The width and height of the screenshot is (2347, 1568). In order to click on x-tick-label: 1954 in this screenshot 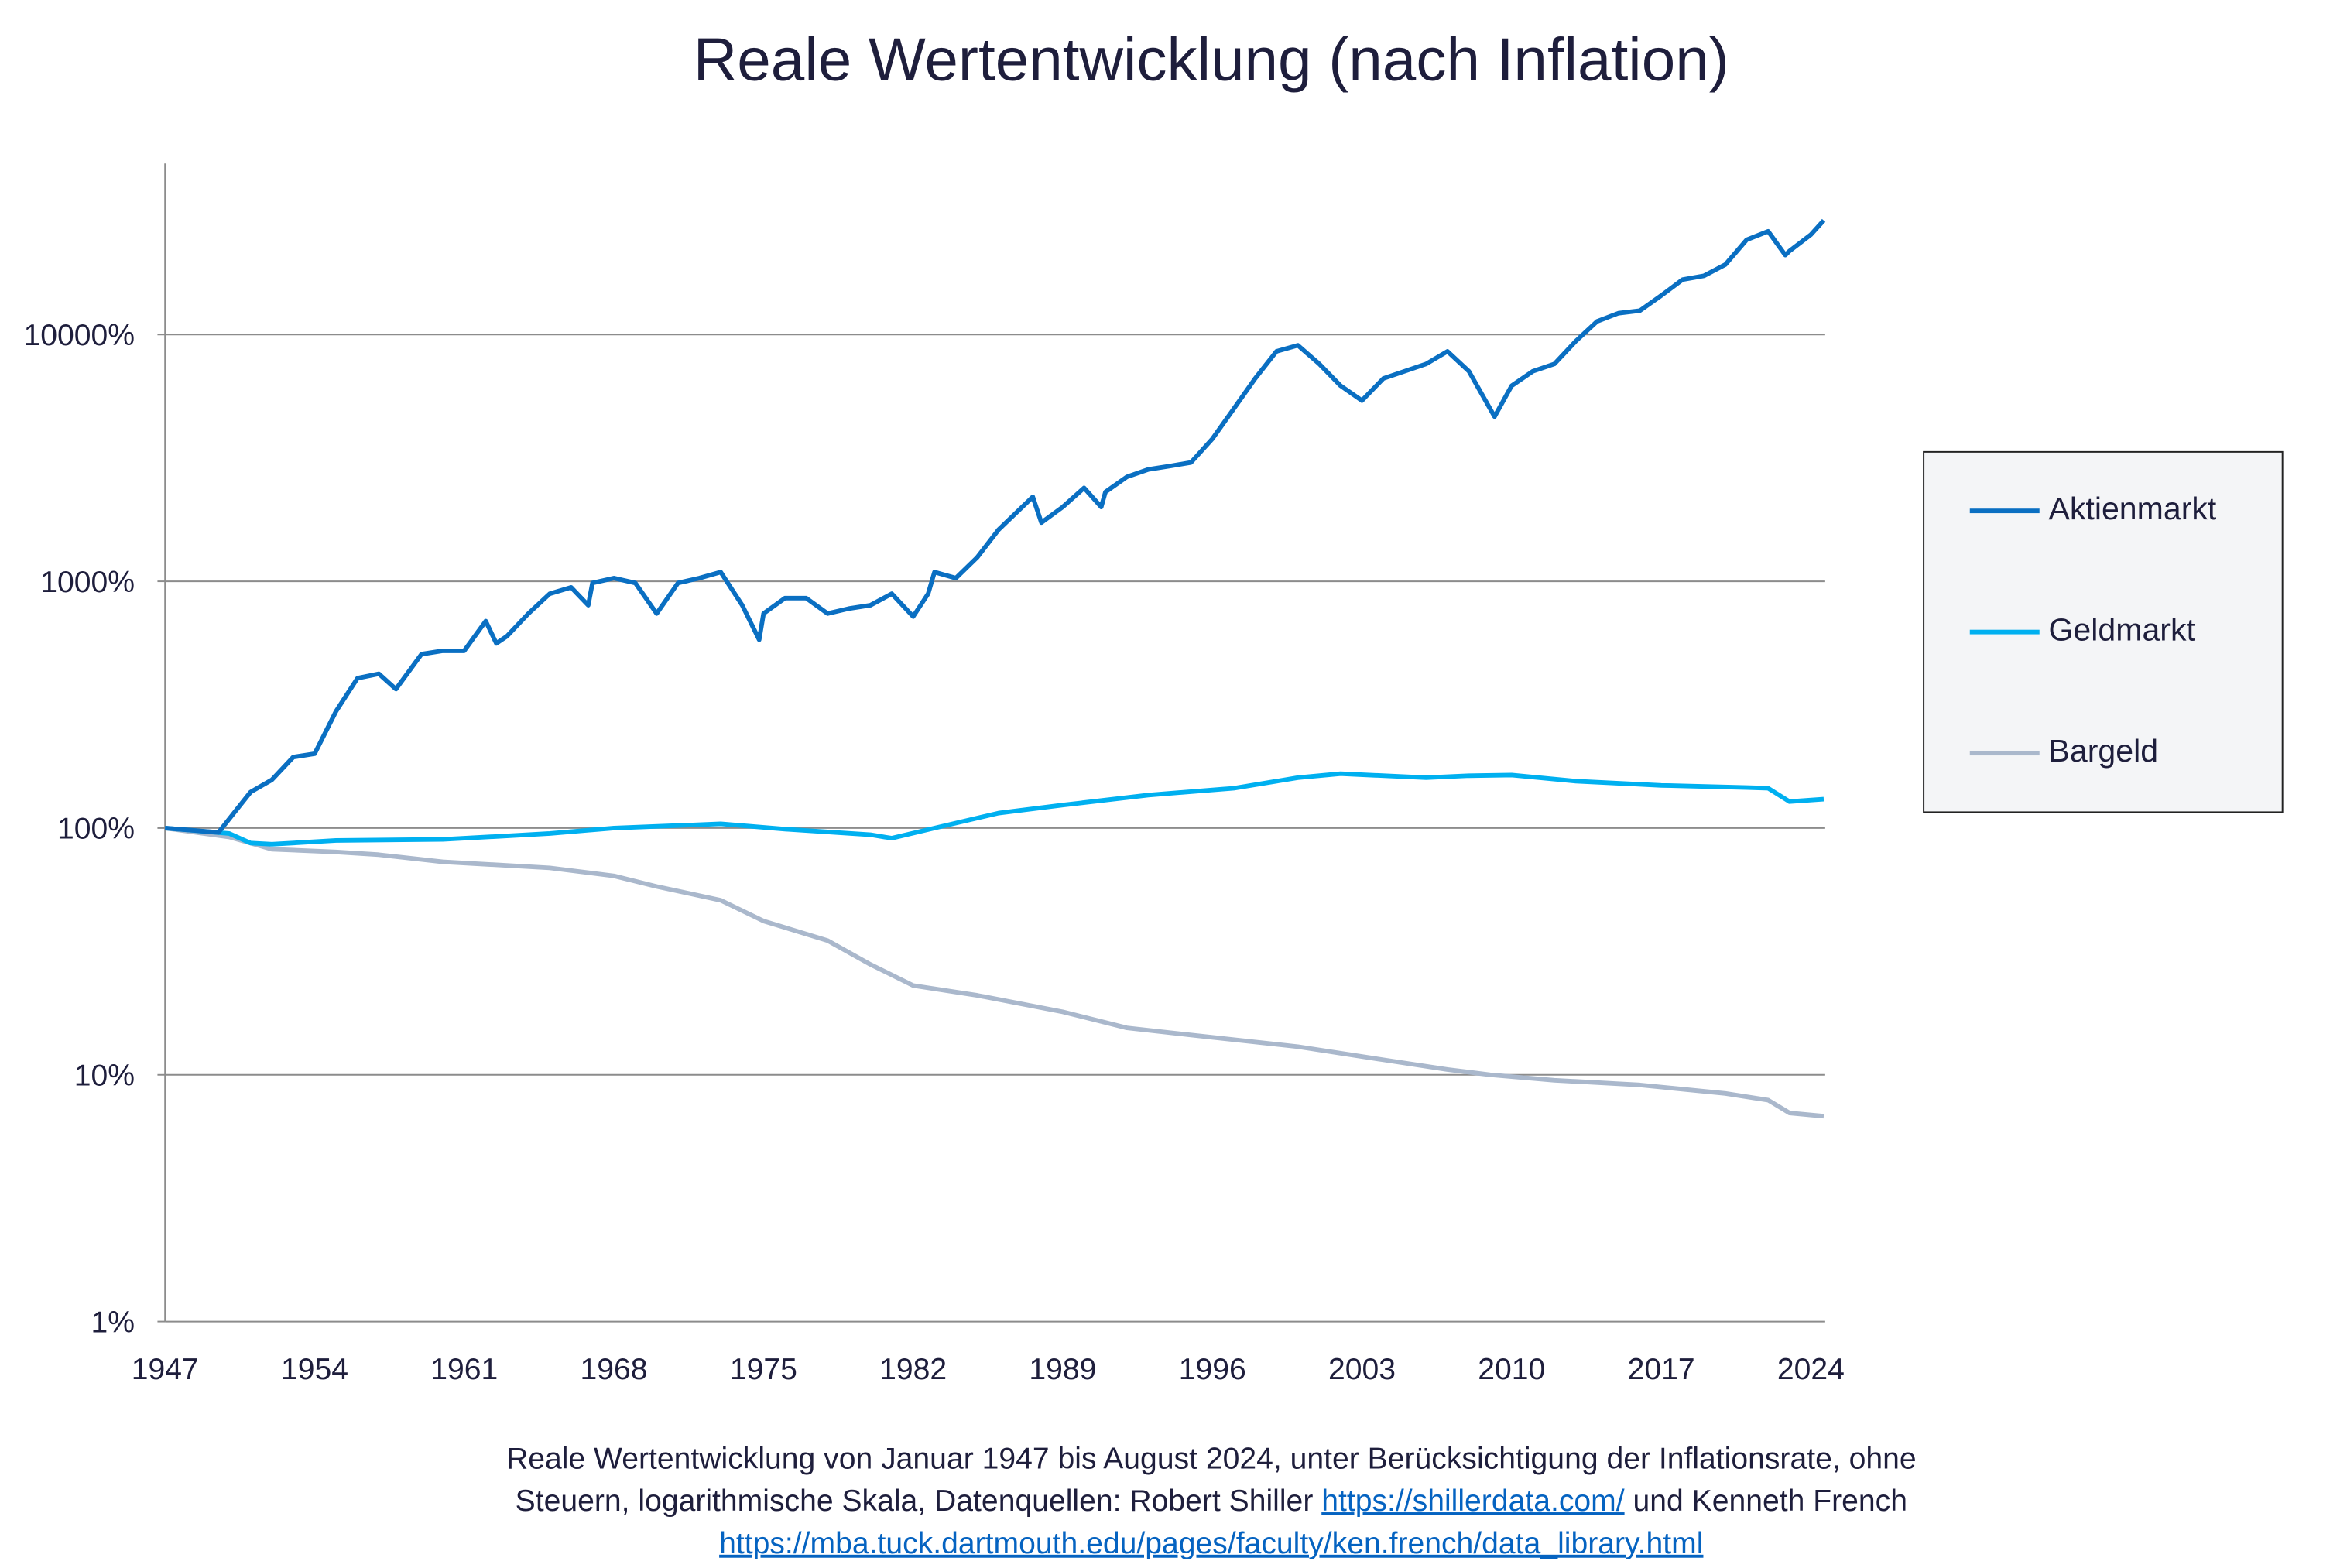, I will do `click(315, 1369)`.